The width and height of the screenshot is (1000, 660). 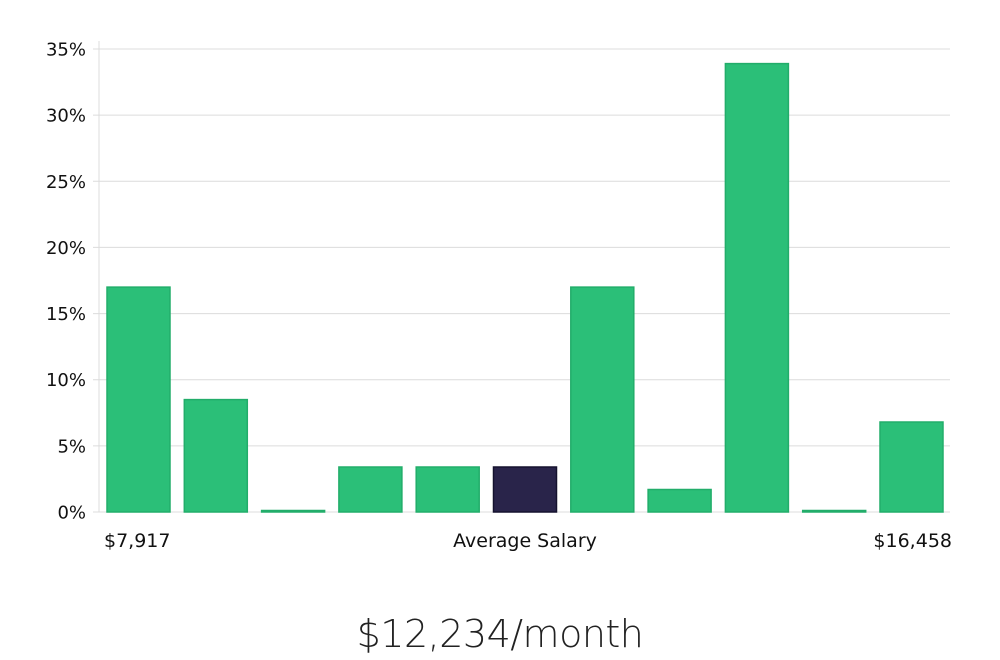 What do you see at coordinates (71, 513) in the screenshot?
I see `y-tick-label: 0%` at bounding box center [71, 513].